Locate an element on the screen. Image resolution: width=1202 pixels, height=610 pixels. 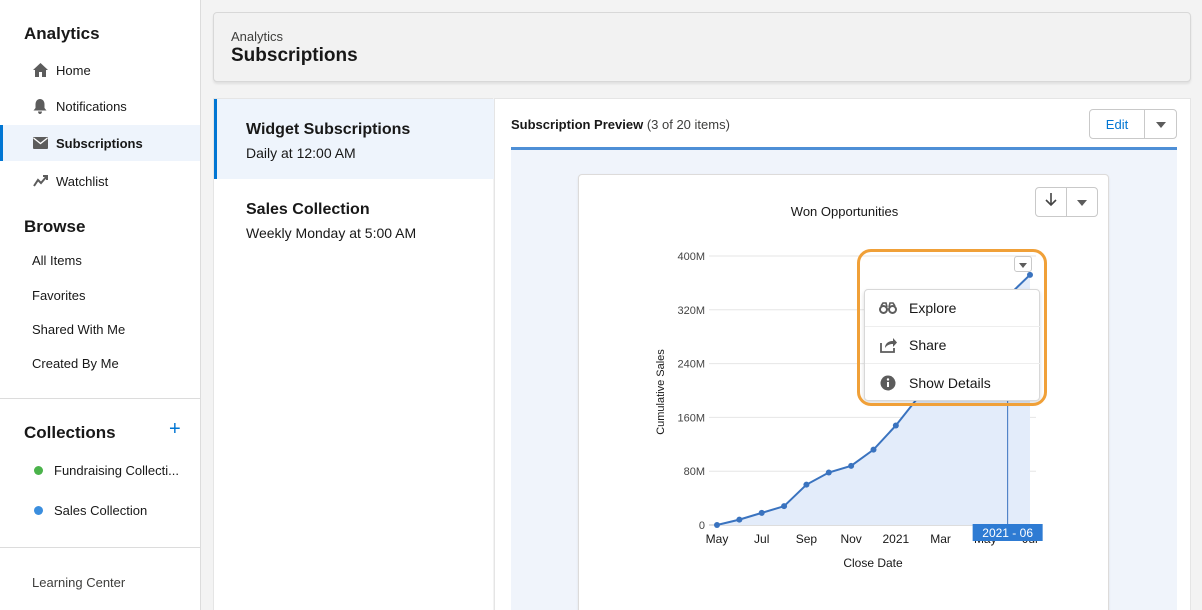
collection-sales: Sales Collection is located at coordinates (100, 510).